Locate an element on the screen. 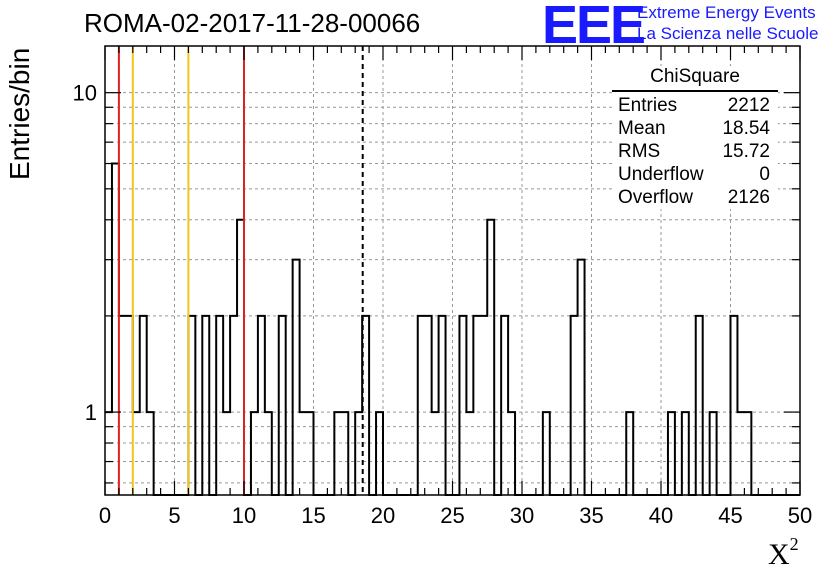  x-tick-label: 40 is located at coordinates (661, 515).